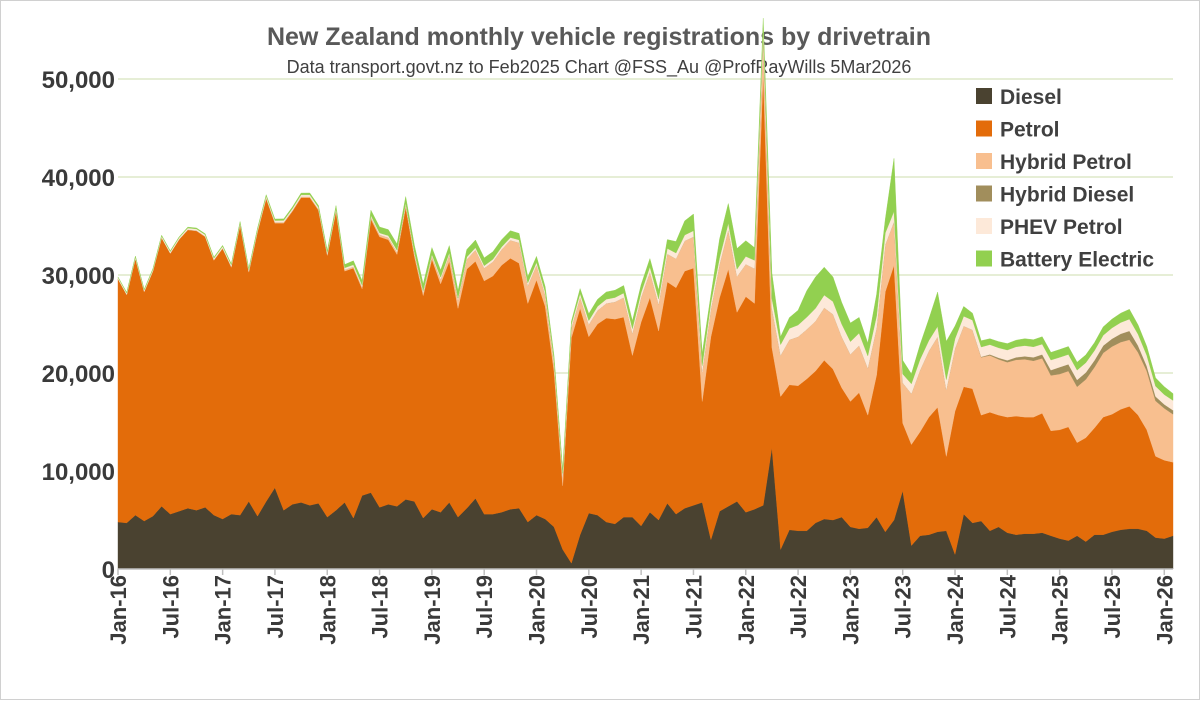  What do you see at coordinates (1077, 260) in the screenshot?
I see `legend-label: Battery Electric` at bounding box center [1077, 260].